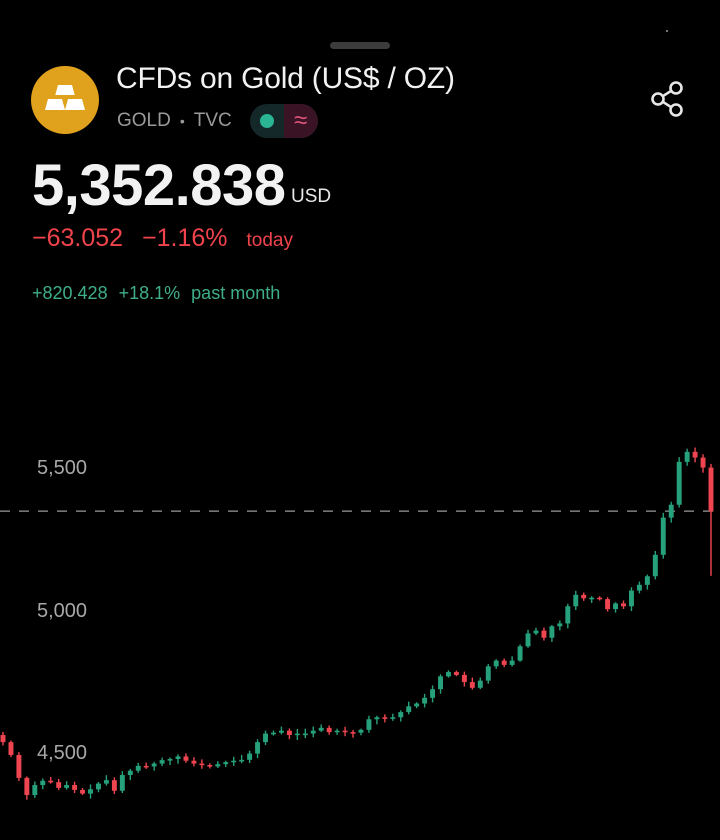  Describe the element at coordinates (62, 468) in the screenshot. I see `y-tick-label: 5,500` at that location.